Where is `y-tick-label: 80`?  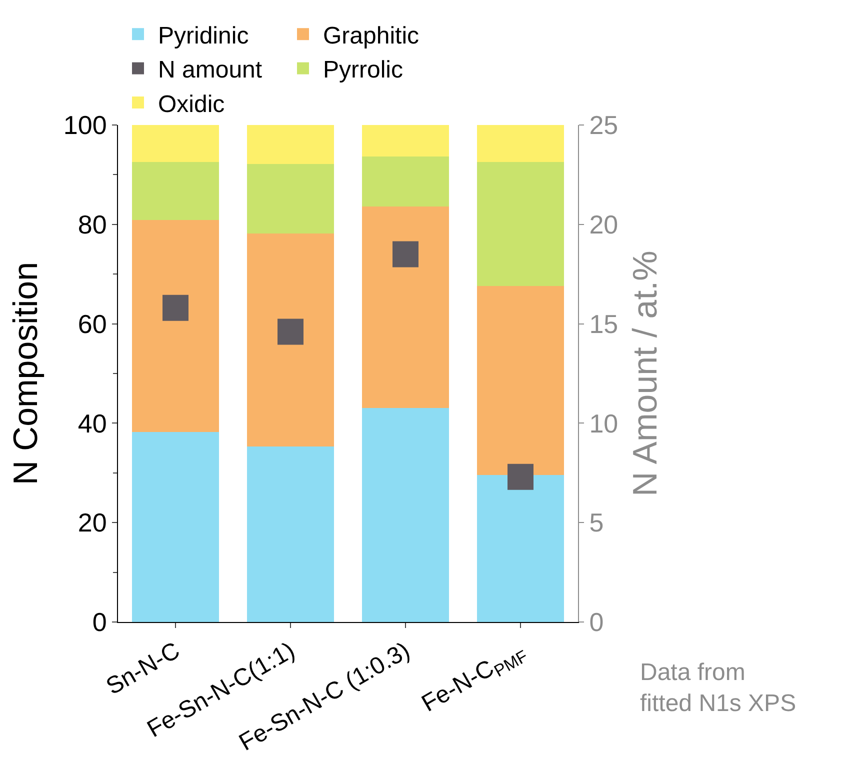 y-tick-label: 80 is located at coordinates (92, 225).